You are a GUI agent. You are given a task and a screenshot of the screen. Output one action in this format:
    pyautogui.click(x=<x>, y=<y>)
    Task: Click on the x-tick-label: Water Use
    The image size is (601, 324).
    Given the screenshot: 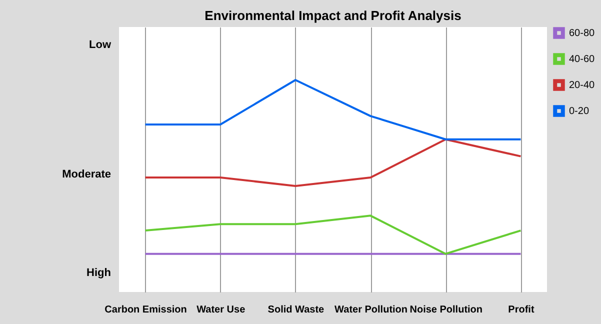 What is the action you would take?
    pyautogui.click(x=221, y=310)
    